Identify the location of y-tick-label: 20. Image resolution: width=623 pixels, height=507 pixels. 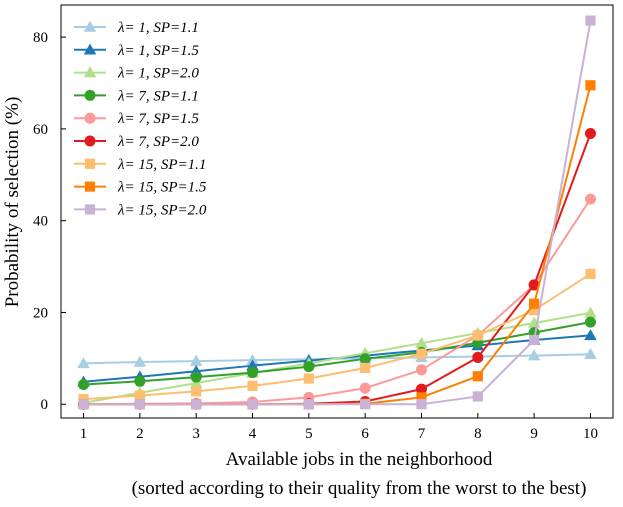
(40, 313).